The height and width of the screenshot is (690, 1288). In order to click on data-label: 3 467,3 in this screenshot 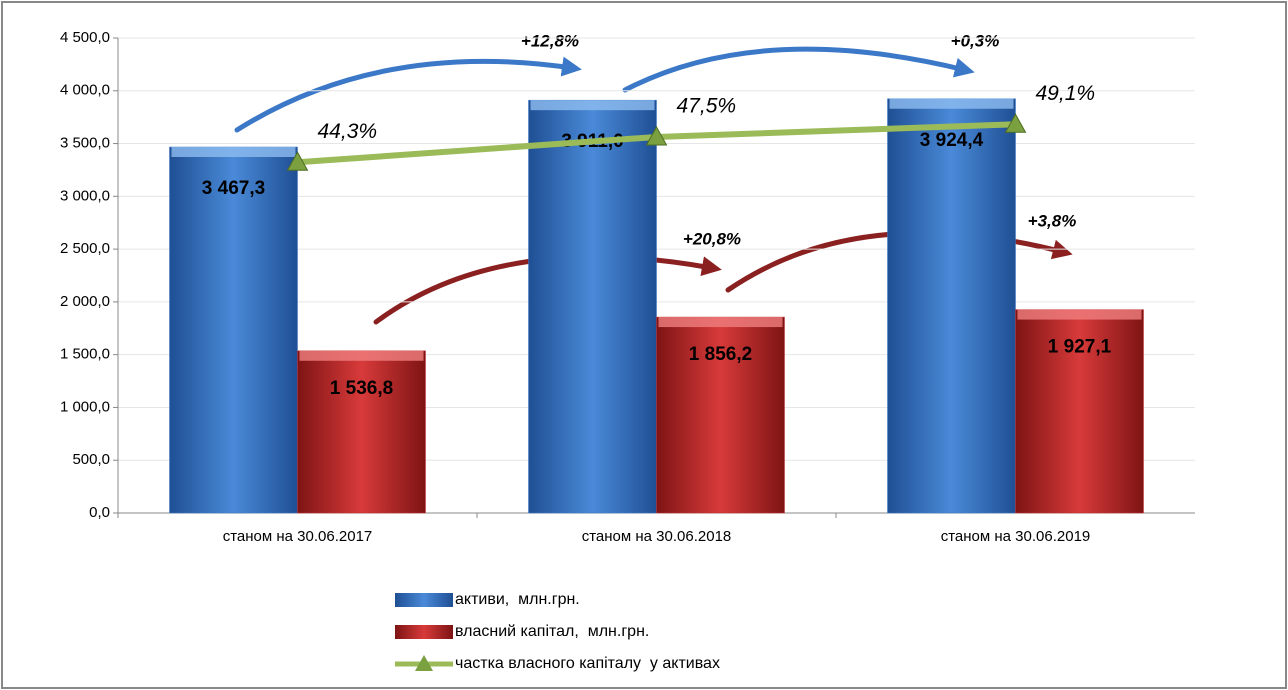, I will do `click(233, 188)`.